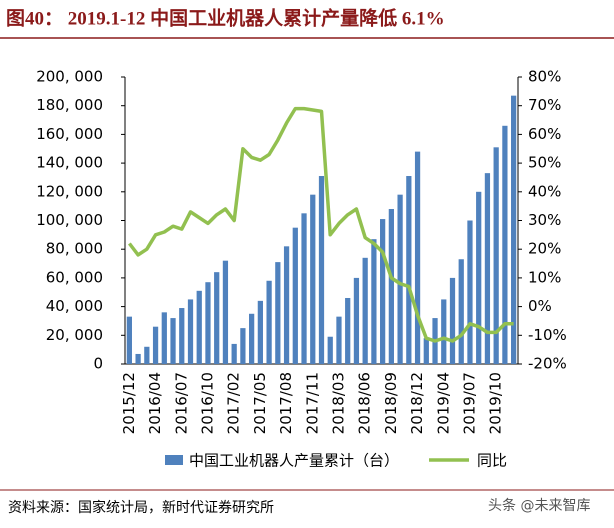 The height and width of the screenshot is (528, 614). What do you see at coordinates (469, 403) in the screenshot?
I see `x-tick-label: 2019/07` at bounding box center [469, 403].